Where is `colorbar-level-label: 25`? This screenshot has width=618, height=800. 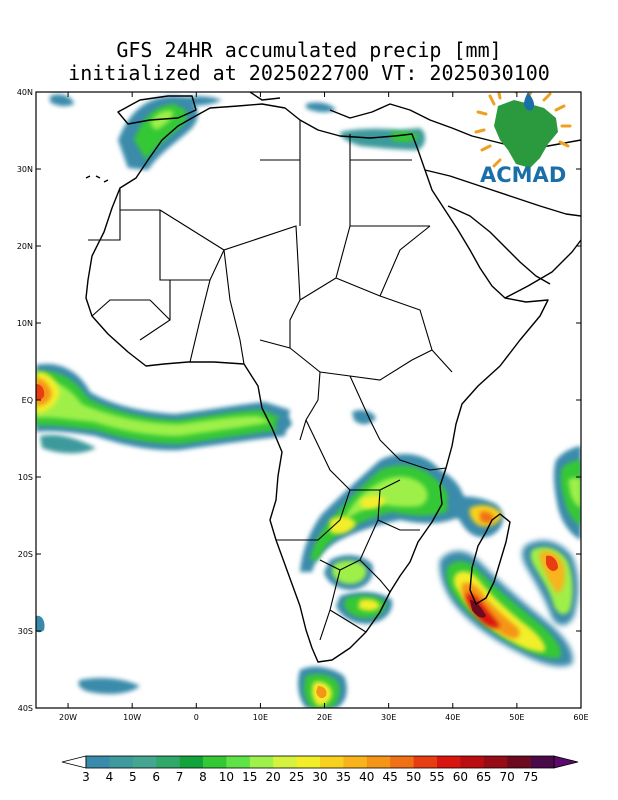 colorbar-level-label: 25 is located at coordinates (296, 777).